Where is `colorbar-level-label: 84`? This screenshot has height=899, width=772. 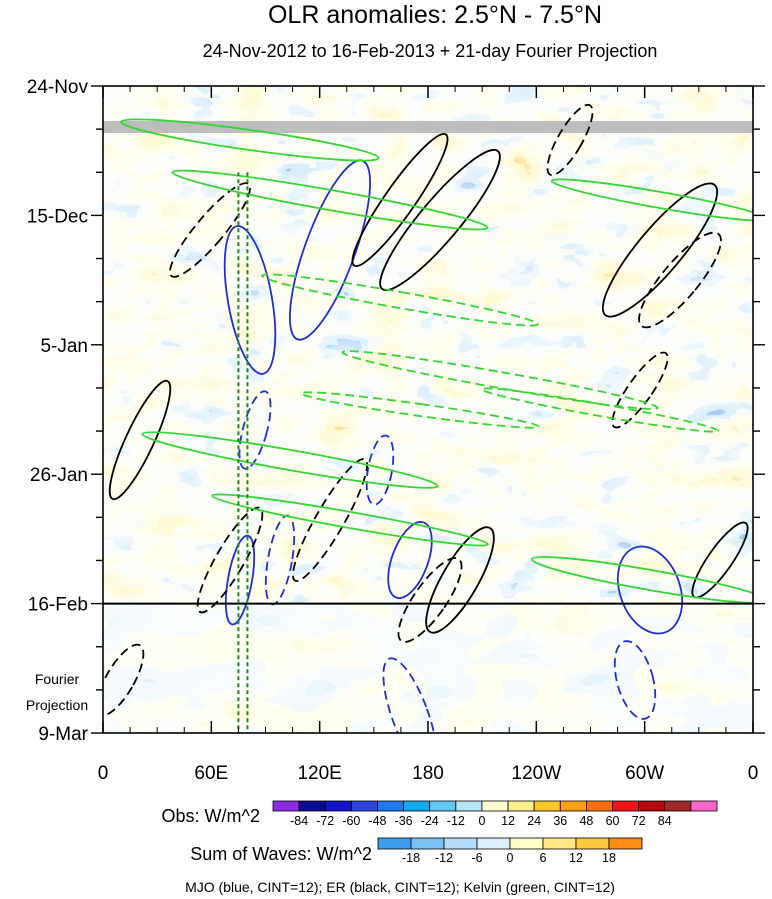
colorbar-level-label: 84 is located at coordinates (665, 821).